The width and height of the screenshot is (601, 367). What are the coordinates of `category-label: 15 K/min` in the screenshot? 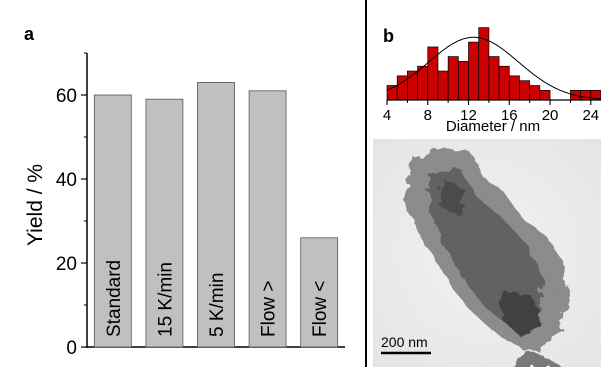 It's located at (165, 299).